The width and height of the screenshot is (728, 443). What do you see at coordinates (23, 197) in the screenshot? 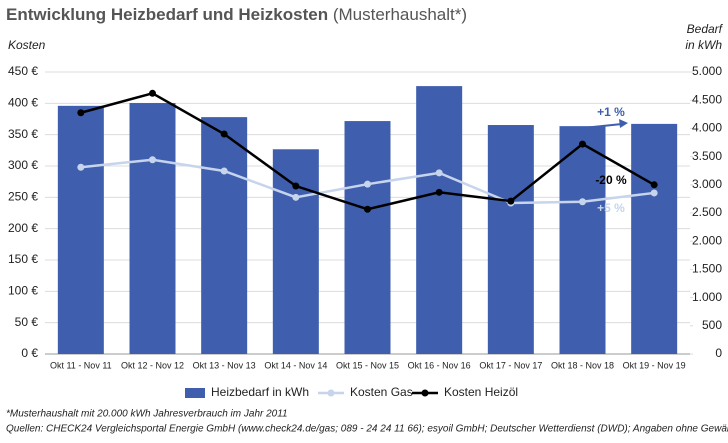
I see `y-tick-label: 250 €` at bounding box center [23, 197].